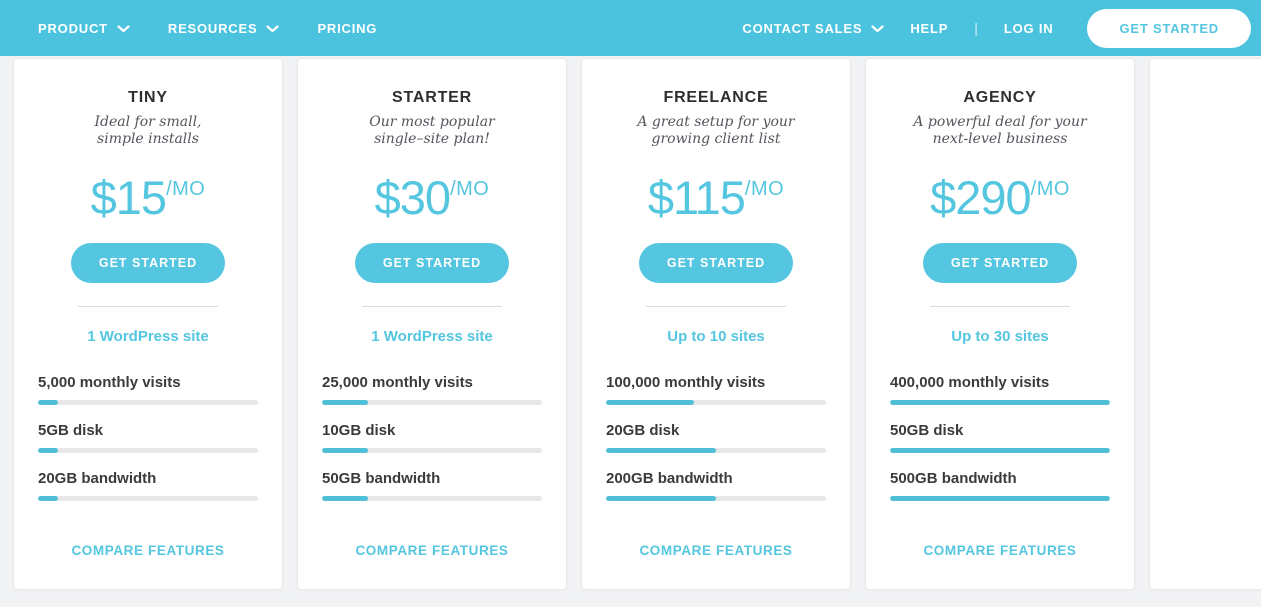  Describe the element at coordinates (802, 28) in the screenshot. I see `nav-item-label: CONTACT SALES` at that location.